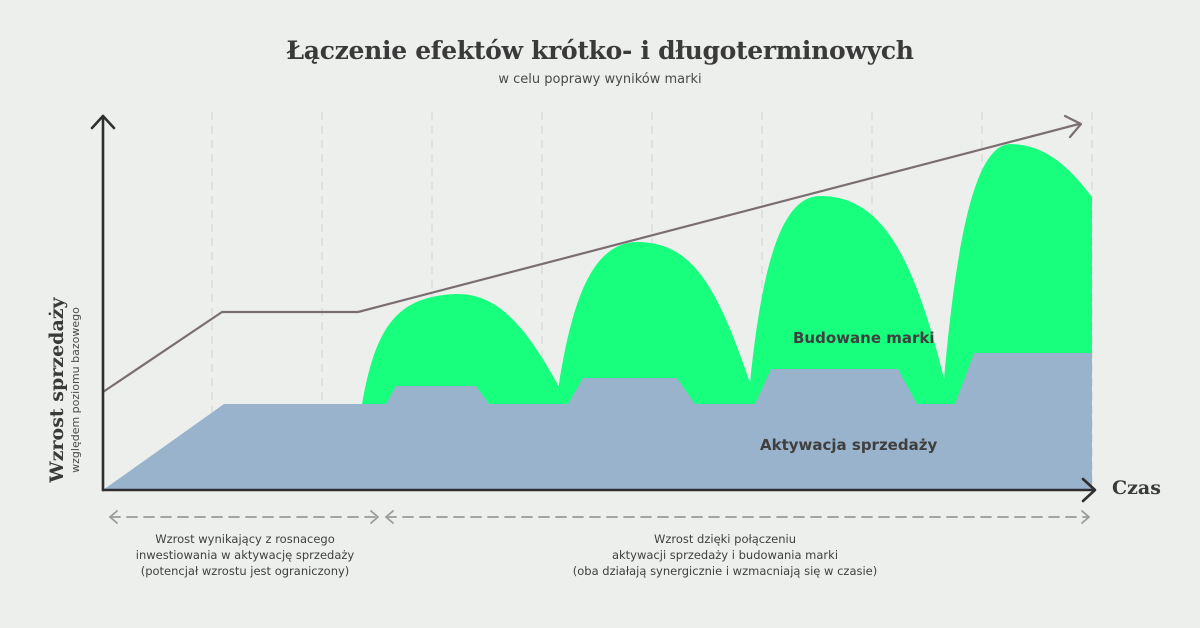 The image size is (1200, 628). Describe the element at coordinates (1085, 517) in the screenshot. I see `right-range-arrow-end` at that location.